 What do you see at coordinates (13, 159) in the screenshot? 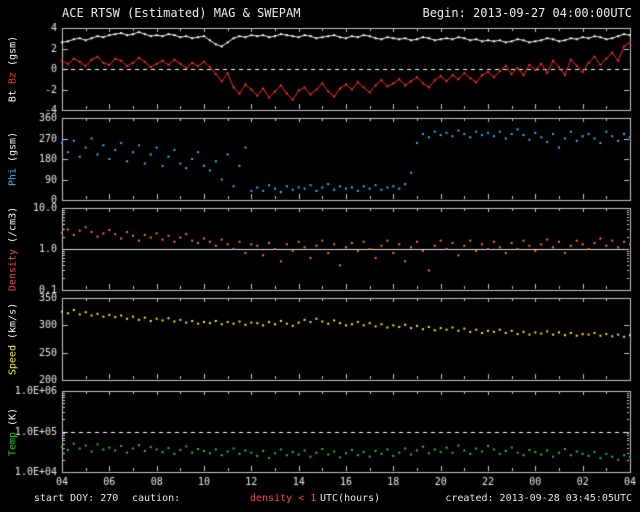
I see `y-axis-label-phi: Phi (gsm)` at bounding box center [13, 159].